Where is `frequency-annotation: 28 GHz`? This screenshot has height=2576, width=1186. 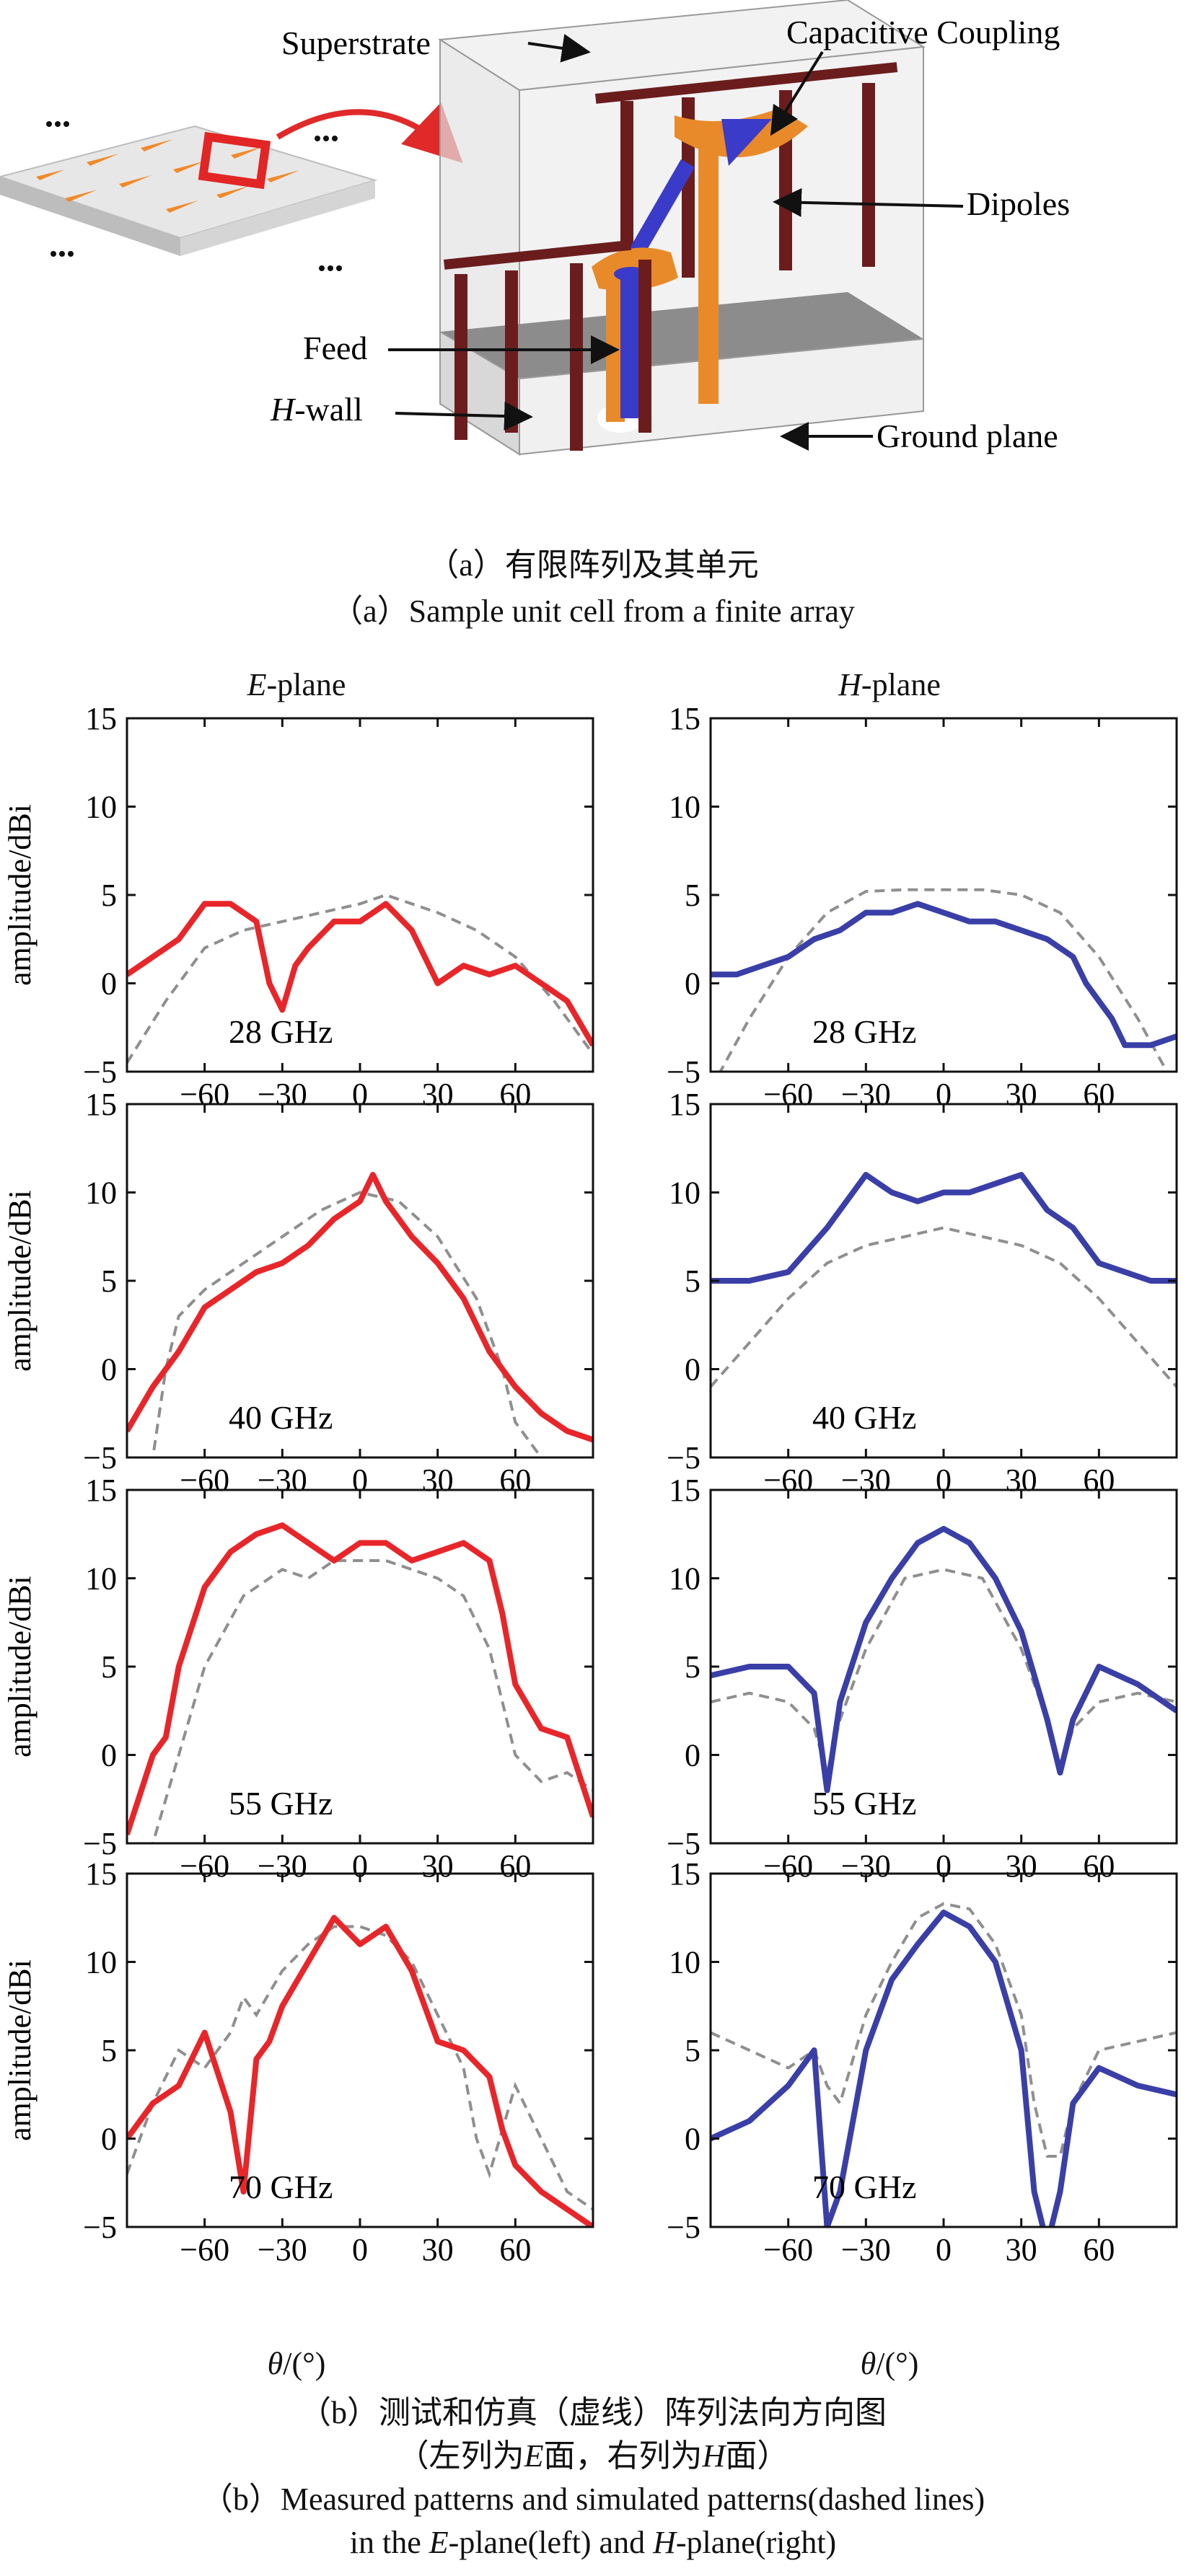 frequency-annotation: 28 GHz is located at coordinates (864, 1031).